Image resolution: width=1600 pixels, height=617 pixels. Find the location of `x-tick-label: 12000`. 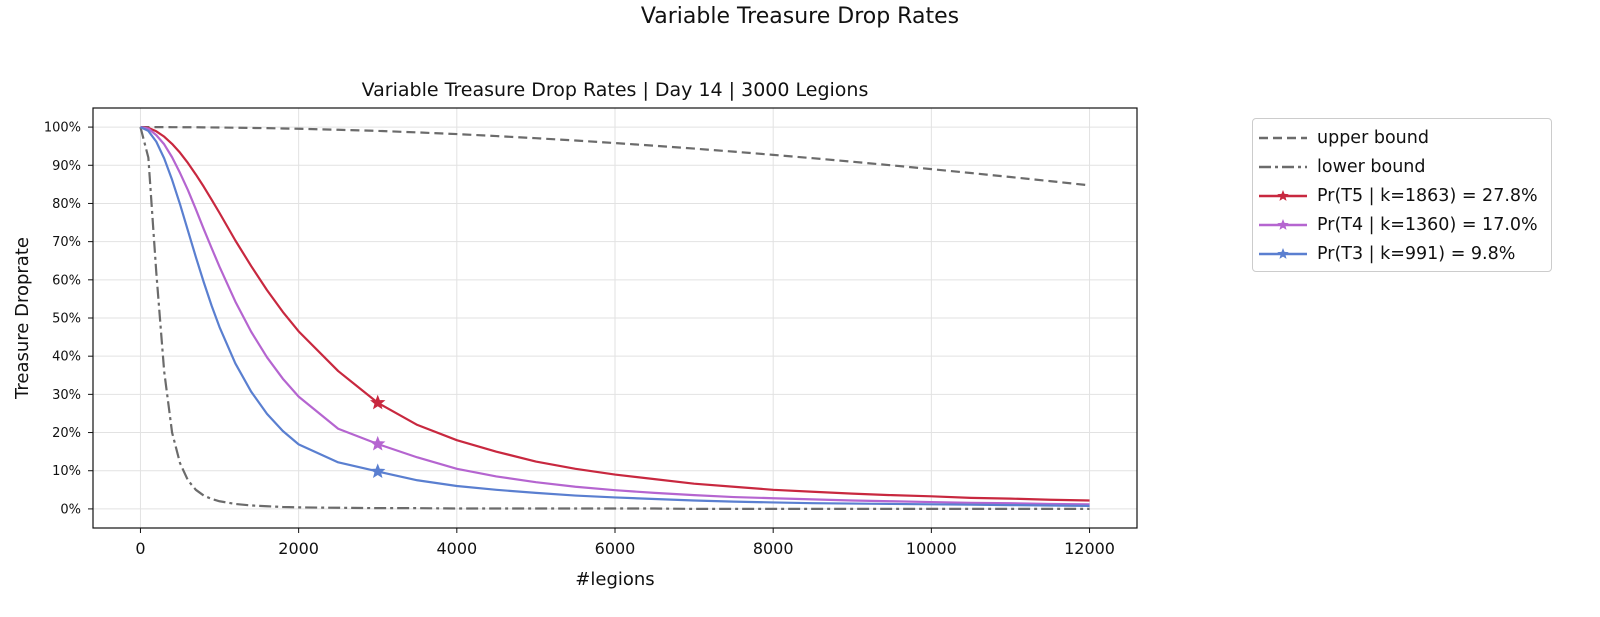

x-tick-label: 12000 is located at coordinates (1089, 548).